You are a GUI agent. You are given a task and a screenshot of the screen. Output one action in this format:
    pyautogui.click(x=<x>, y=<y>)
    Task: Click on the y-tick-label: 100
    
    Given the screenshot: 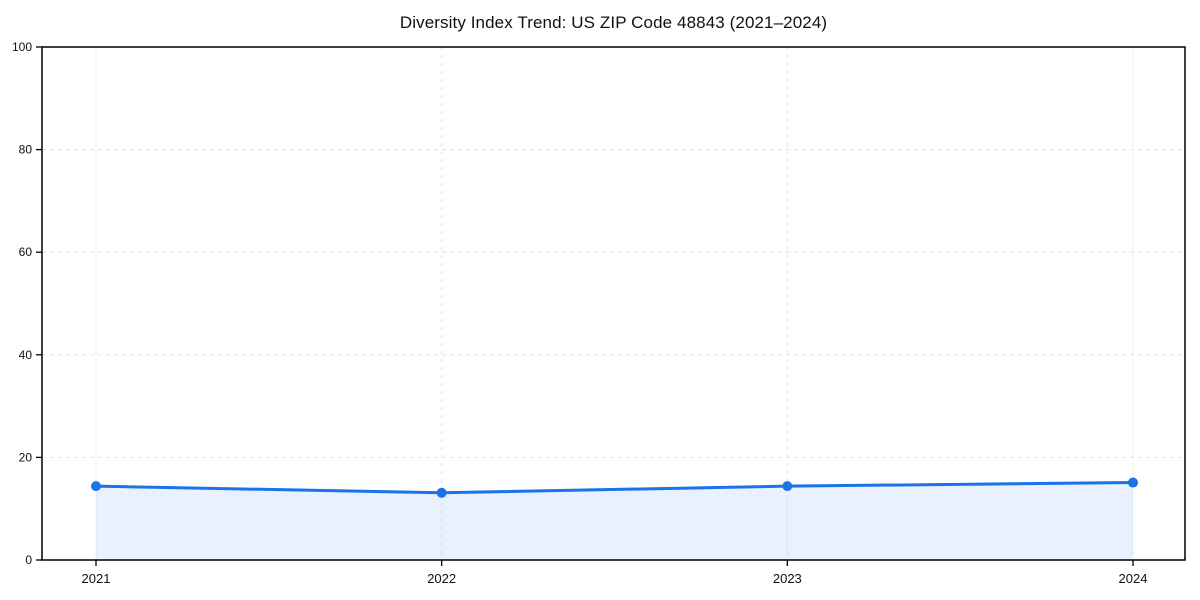 What is the action you would take?
    pyautogui.click(x=22, y=47)
    